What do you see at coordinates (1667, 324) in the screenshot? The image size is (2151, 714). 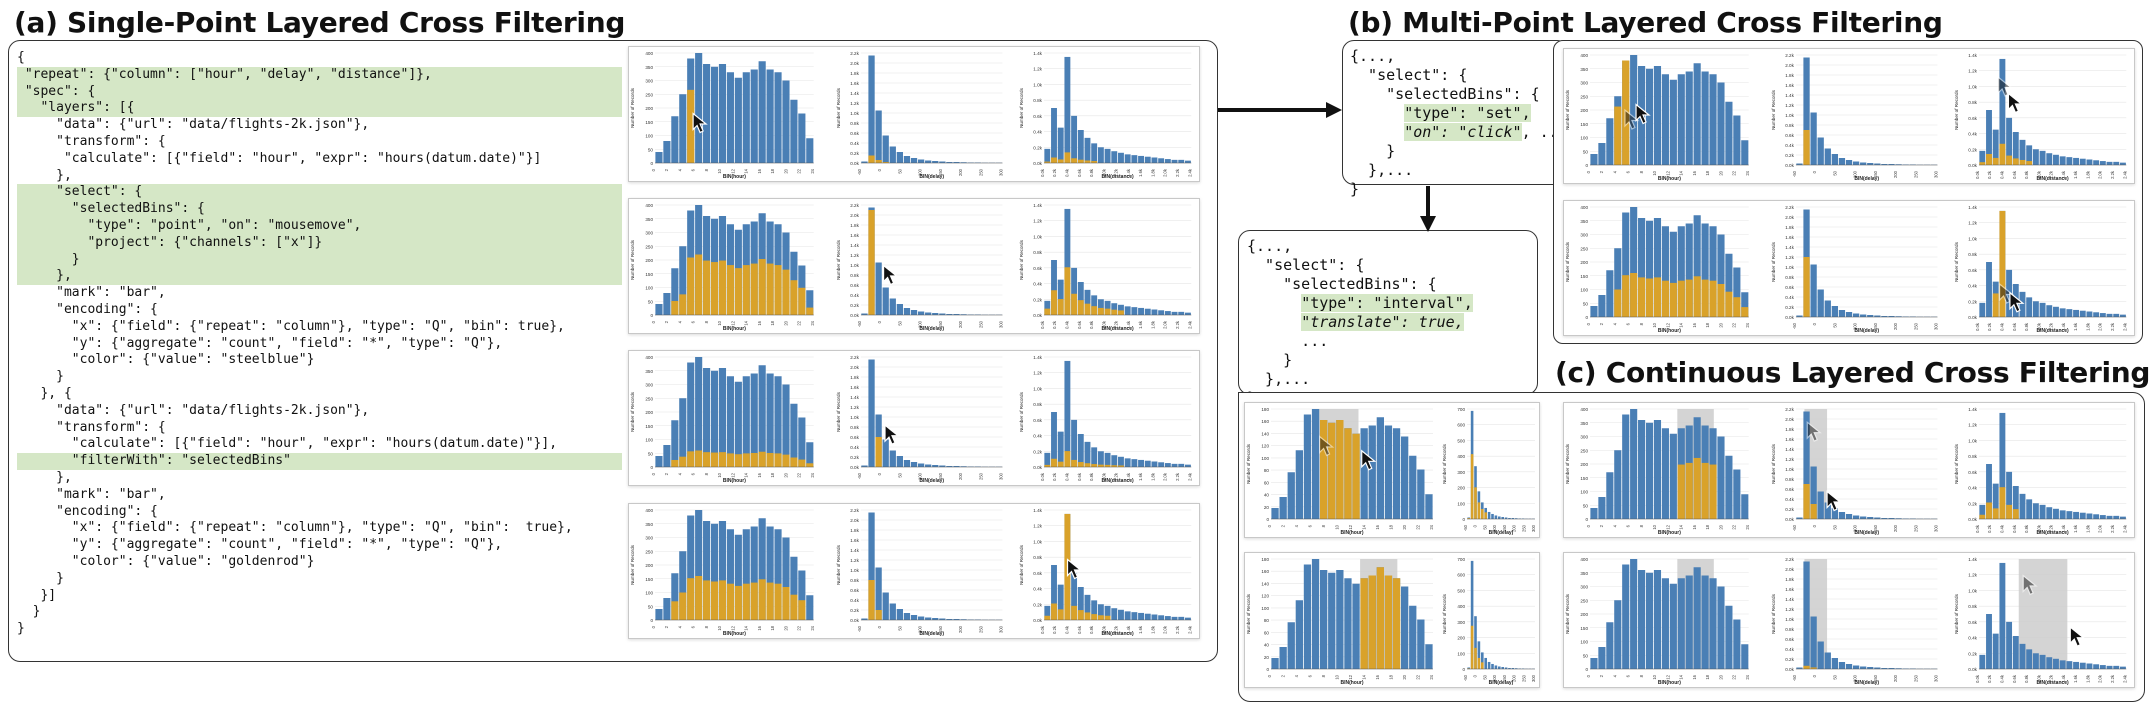 I see `x-tick-label: 12` at bounding box center [1667, 324].